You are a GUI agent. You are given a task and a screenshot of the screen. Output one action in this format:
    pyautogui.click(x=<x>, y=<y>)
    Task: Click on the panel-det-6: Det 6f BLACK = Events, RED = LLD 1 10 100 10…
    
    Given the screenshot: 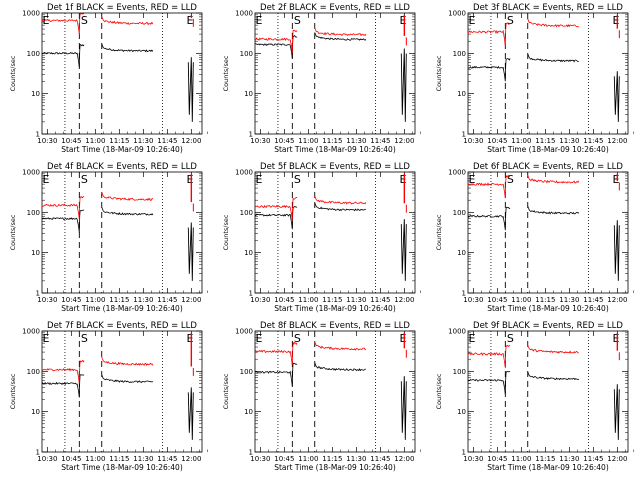 What is the action you would take?
    pyautogui.click(x=534, y=237)
    